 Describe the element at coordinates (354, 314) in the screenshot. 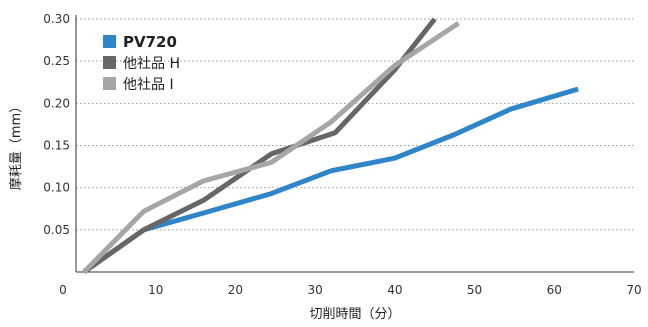

I see `x-axis-label: 切削時間（分）` at that location.